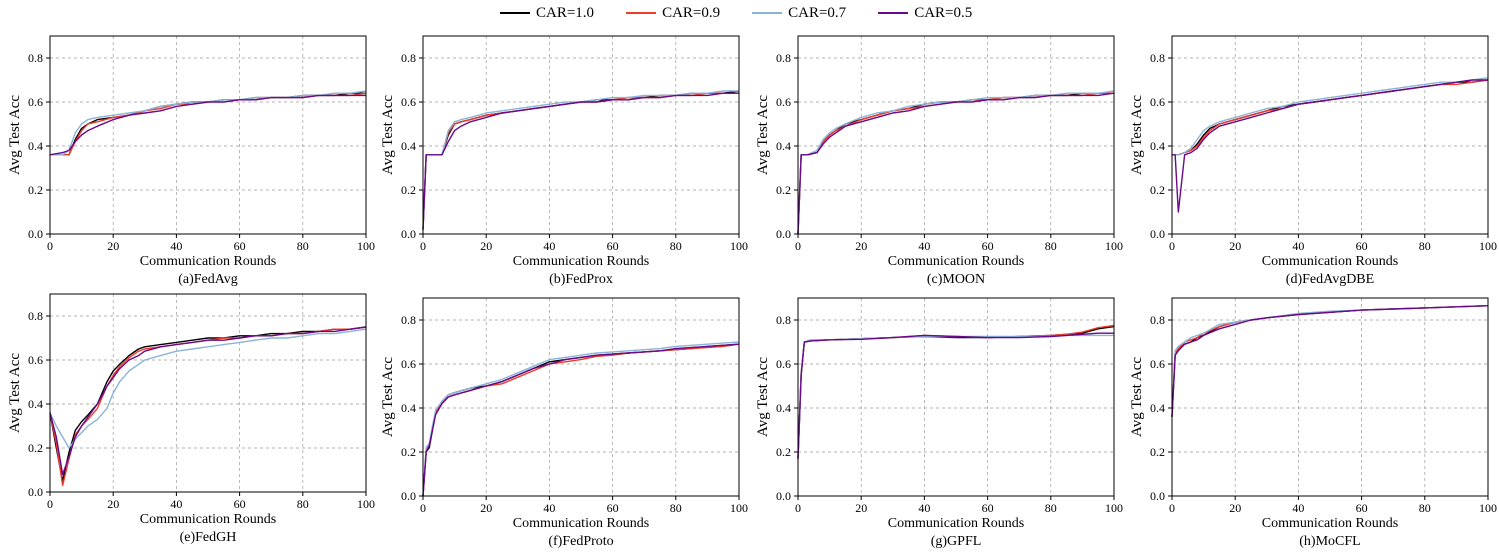  What do you see at coordinates (956, 279) in the screenshot?
I see `subplot-caption: (c)MOON` at bounding box center [956, 279].